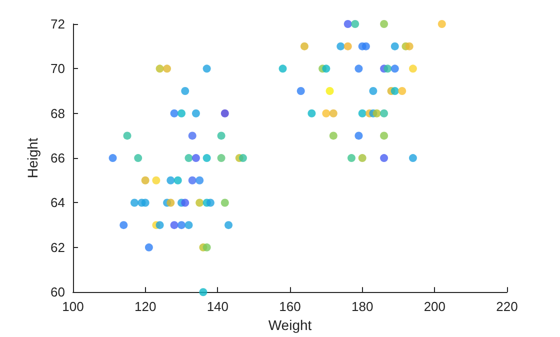 This screenshot has height=337, width=560. What do you see at coordinates (217, 306) in the screenshot?
I see `x-tick-label: 140` at bounding box center [217, 306].